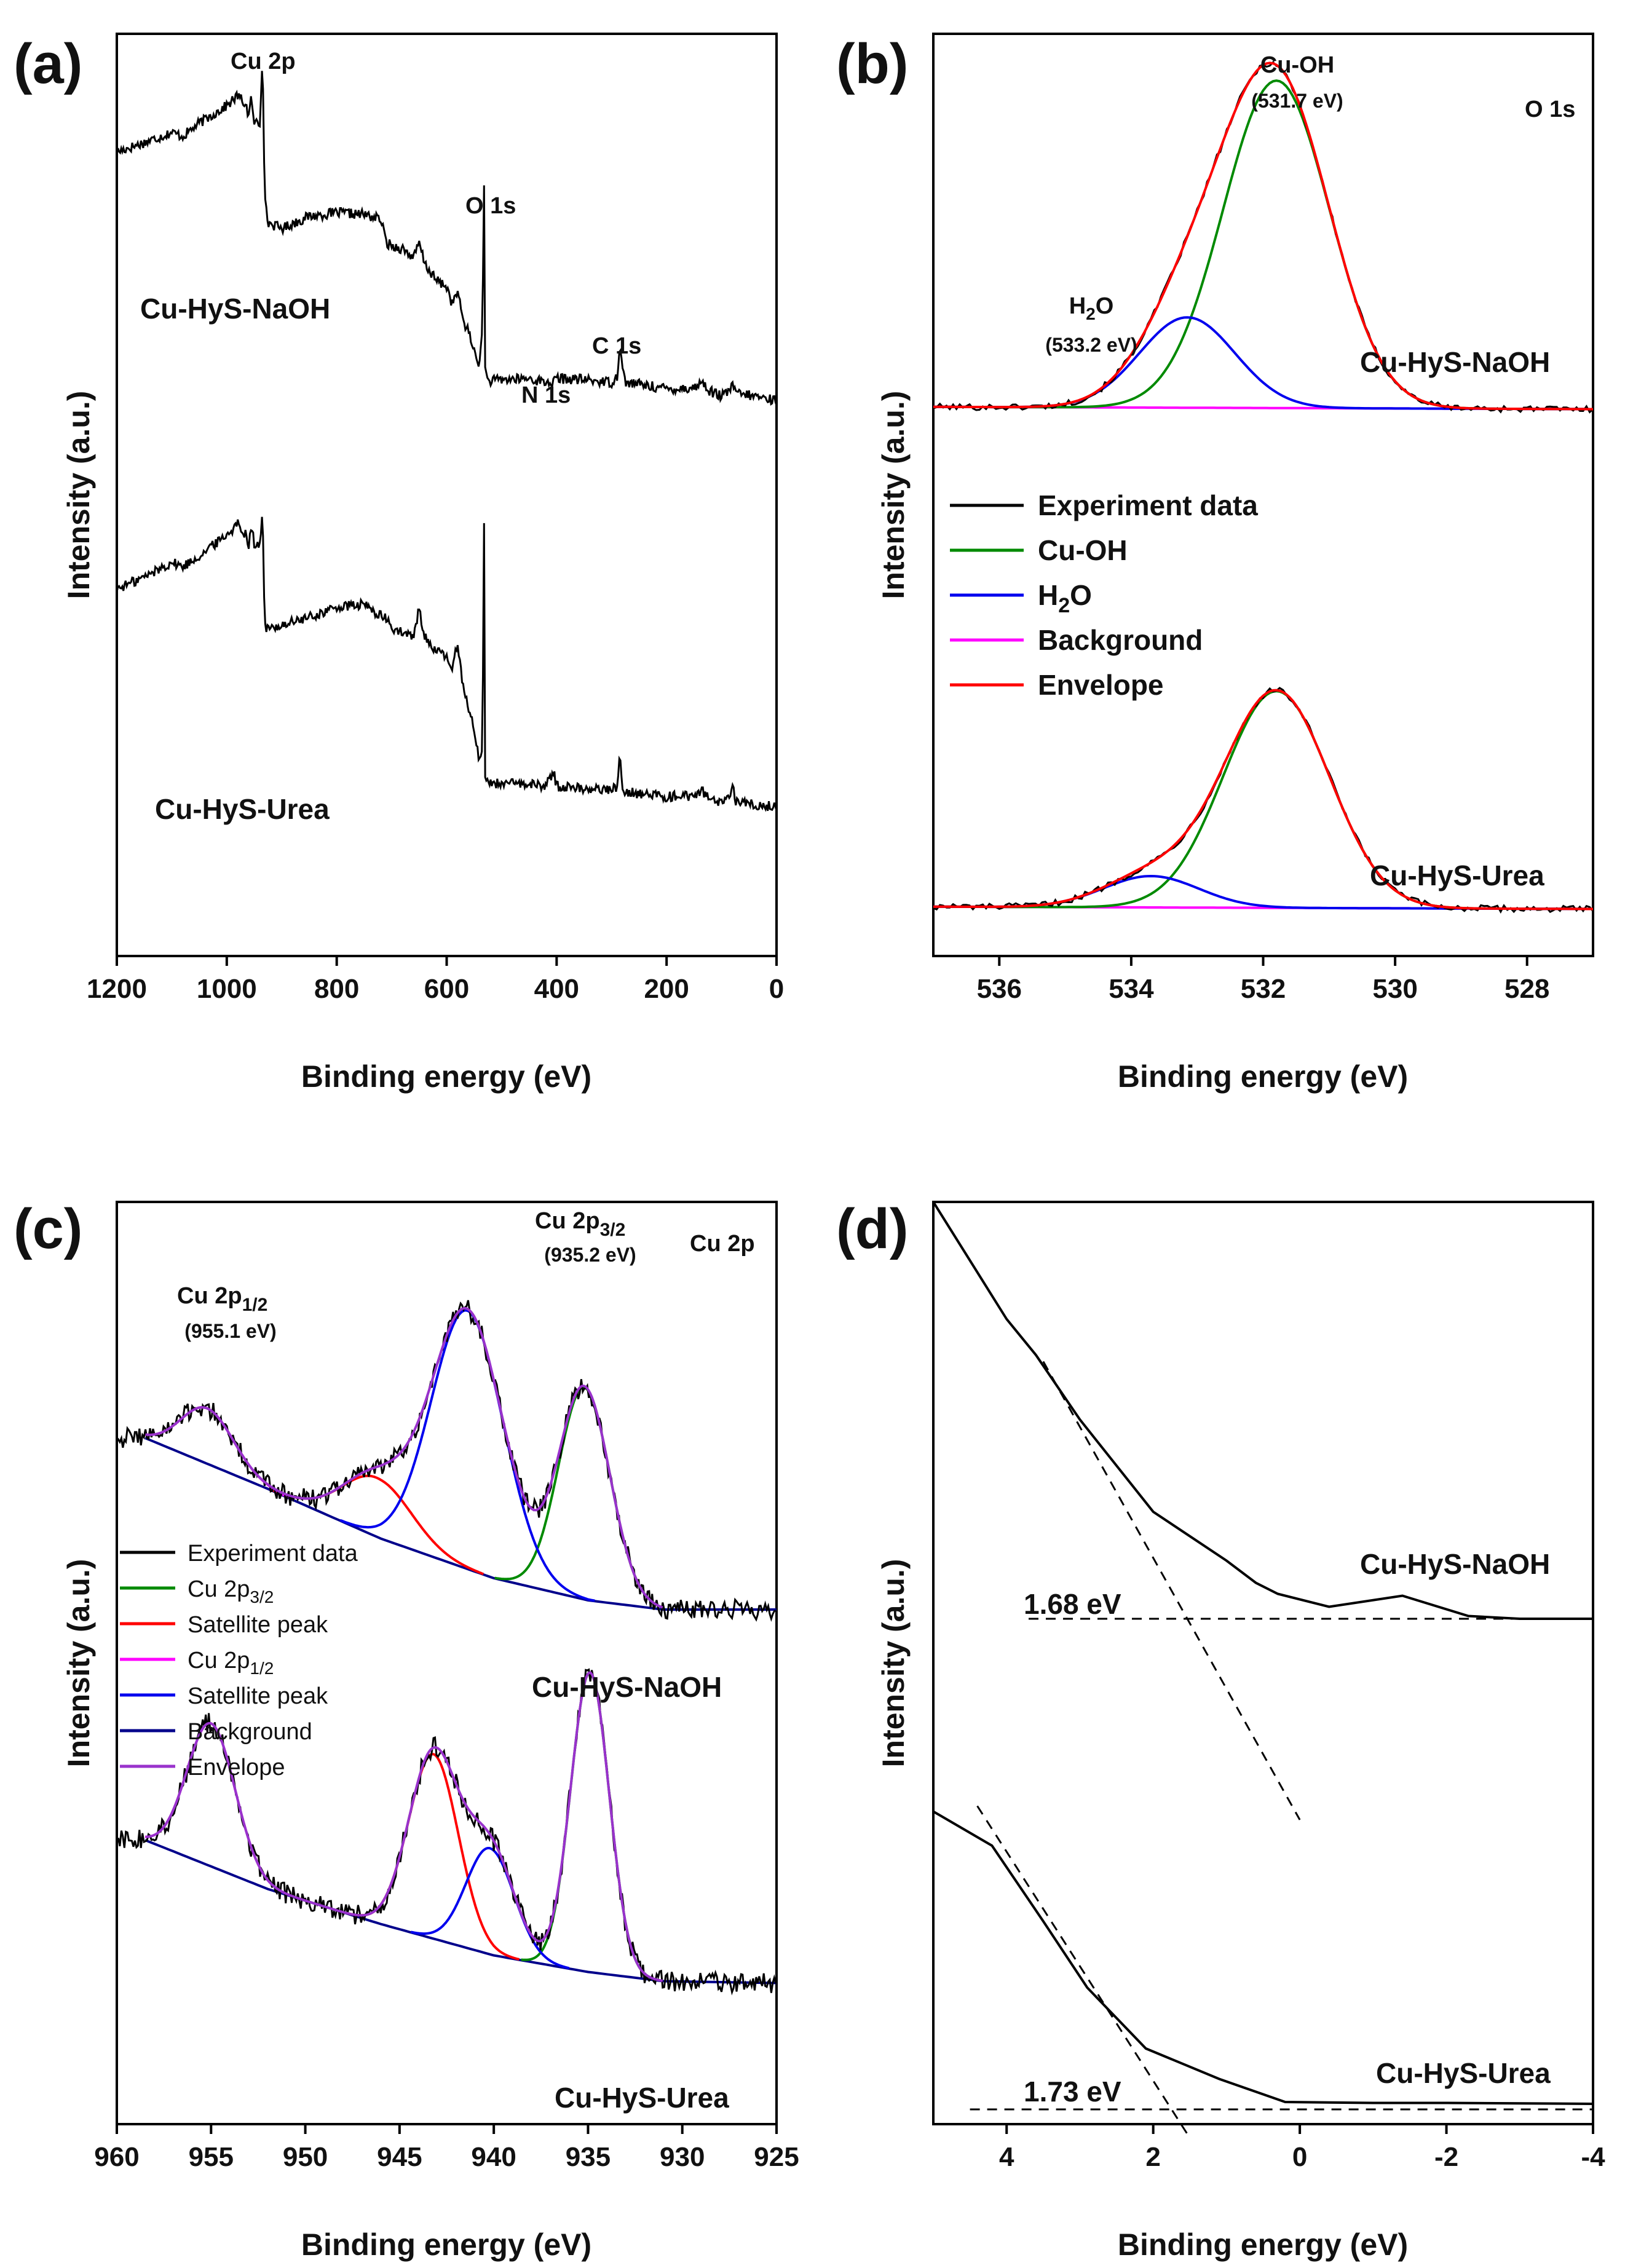 This screenshot has height=2268, width=1625. Describe the element at coordinates (491, 206) in the screenshot. I see `a-peak-o1s: O 1s` at that location.